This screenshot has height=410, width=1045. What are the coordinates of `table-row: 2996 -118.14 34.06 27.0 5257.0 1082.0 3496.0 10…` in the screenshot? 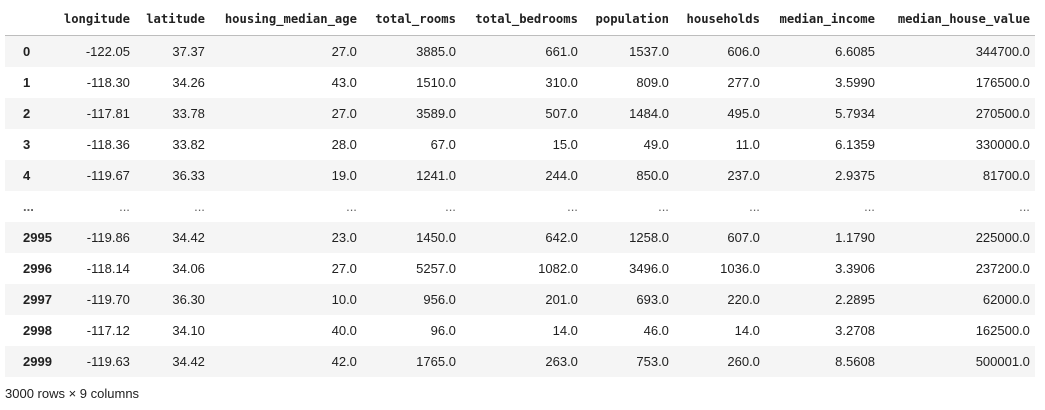 It's located at (520, 268).